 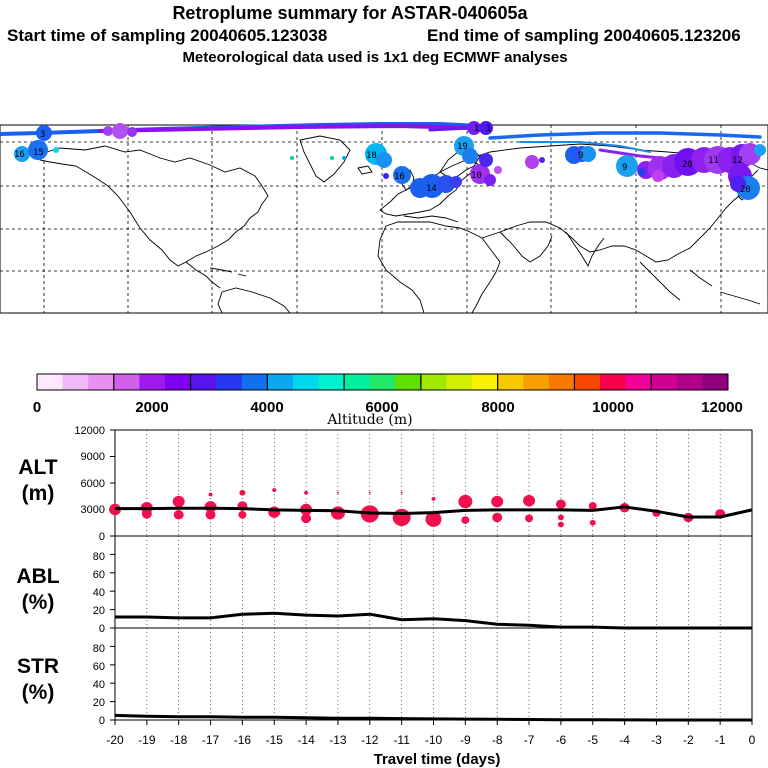 I want to click on str-line, so click(x=433, y=717).